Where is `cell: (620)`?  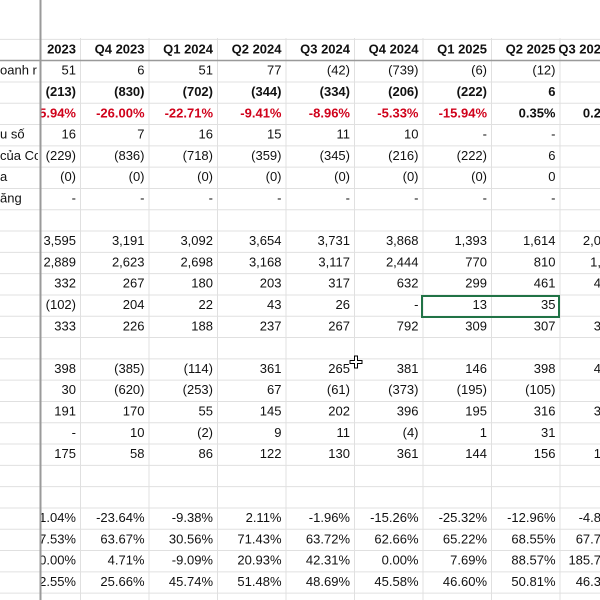 cell: (620) is located at coordinates (129, 389).